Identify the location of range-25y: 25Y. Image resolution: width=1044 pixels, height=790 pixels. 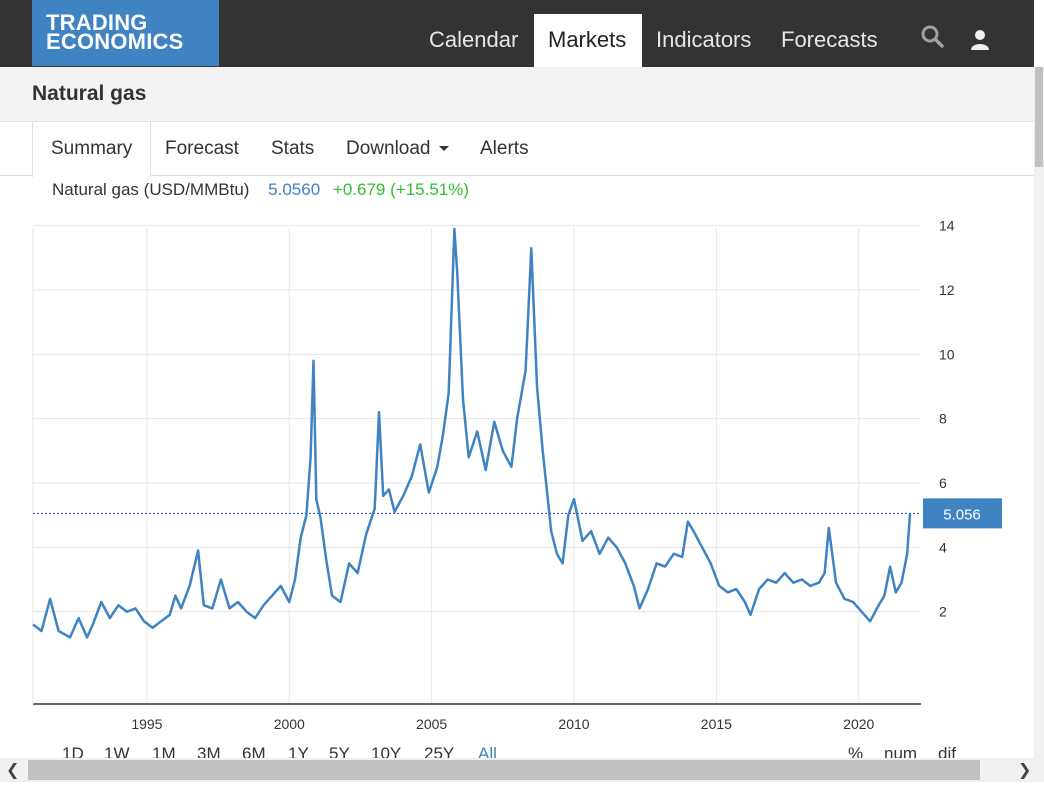
(439, 751).